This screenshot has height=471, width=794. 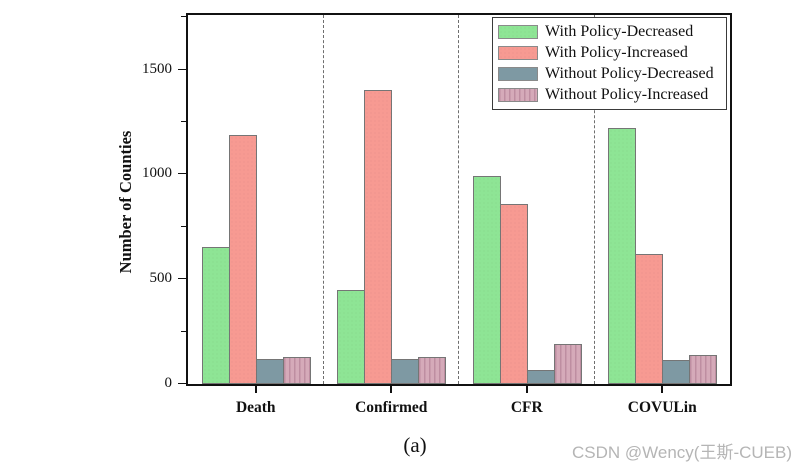 What do you see at coordinates (627, 94) in the screenshot?
I see `legend-label: Without Policy-Increased` at bounding box center [627, 94].